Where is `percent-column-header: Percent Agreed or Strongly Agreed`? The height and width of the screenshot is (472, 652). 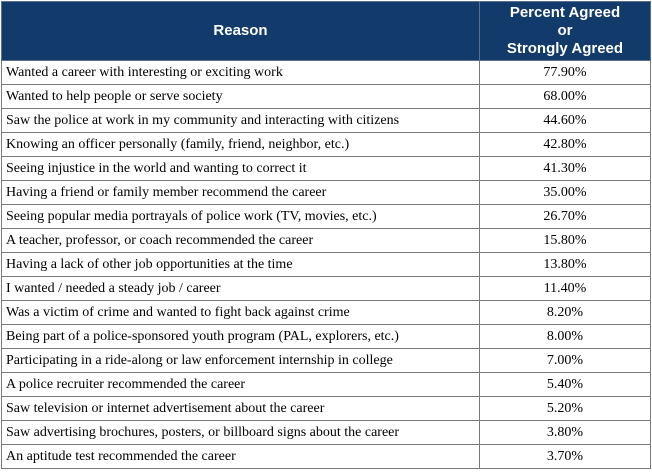 percent-column-header: Percent Agreed or Strongly Agreed is located at coordinates (565, 31).